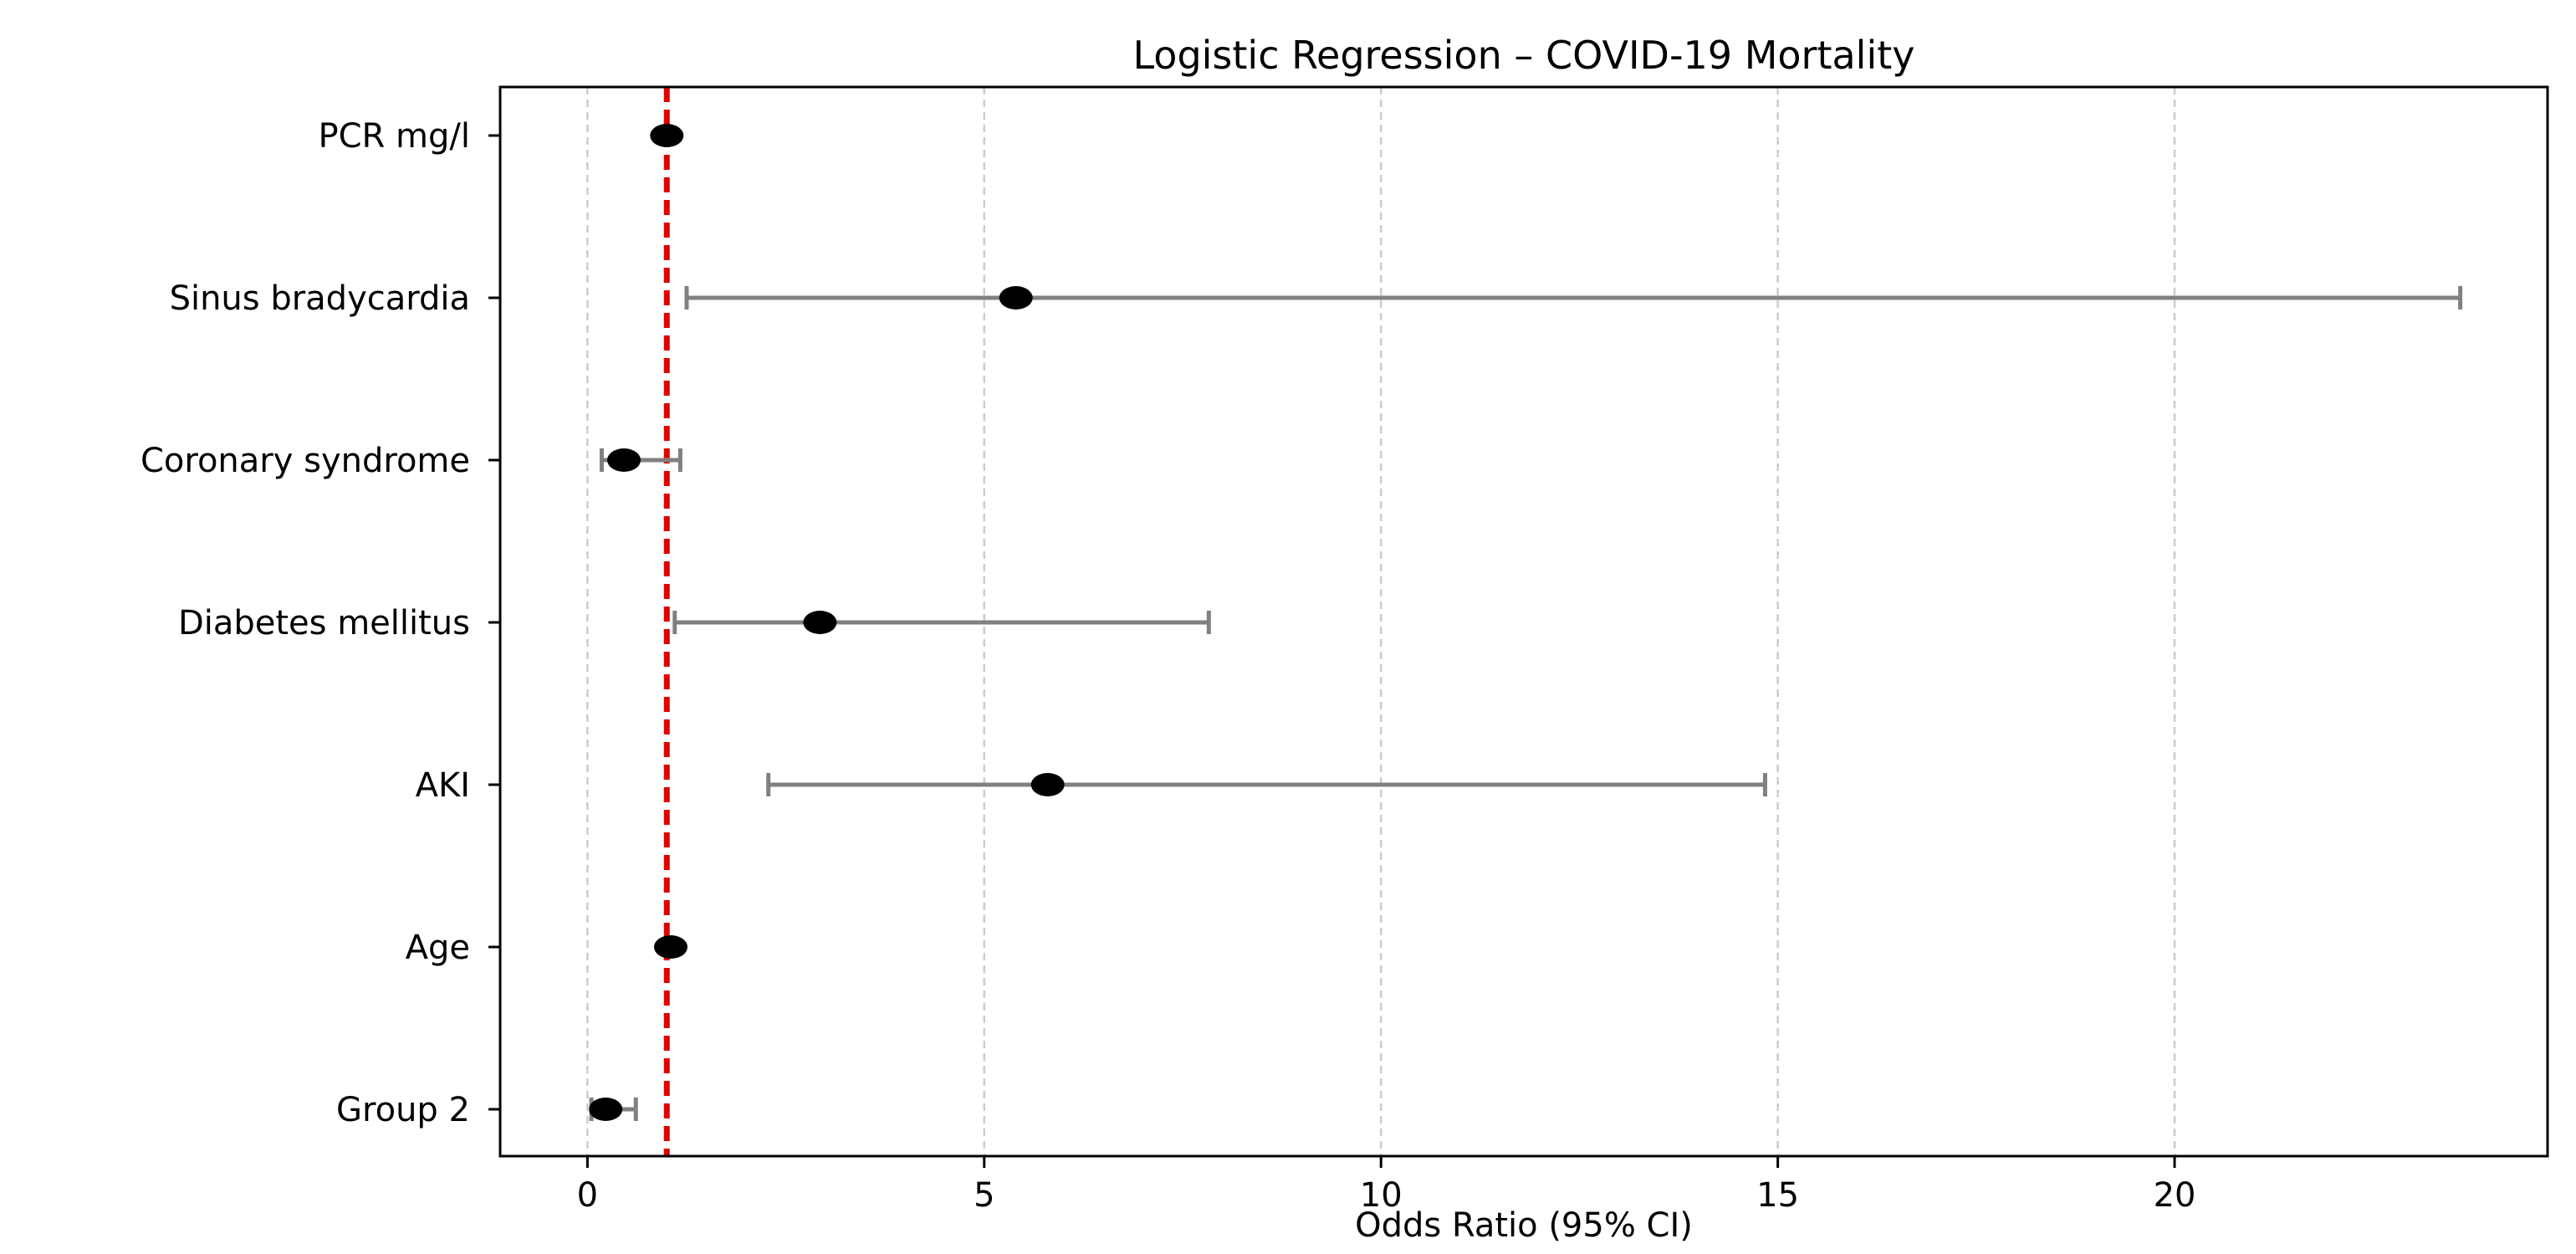  What do you see at coordinates (394, 136) in the screenshot?
I see `y-tick-label: PCR mg/l` at bounding box center [394, 136].